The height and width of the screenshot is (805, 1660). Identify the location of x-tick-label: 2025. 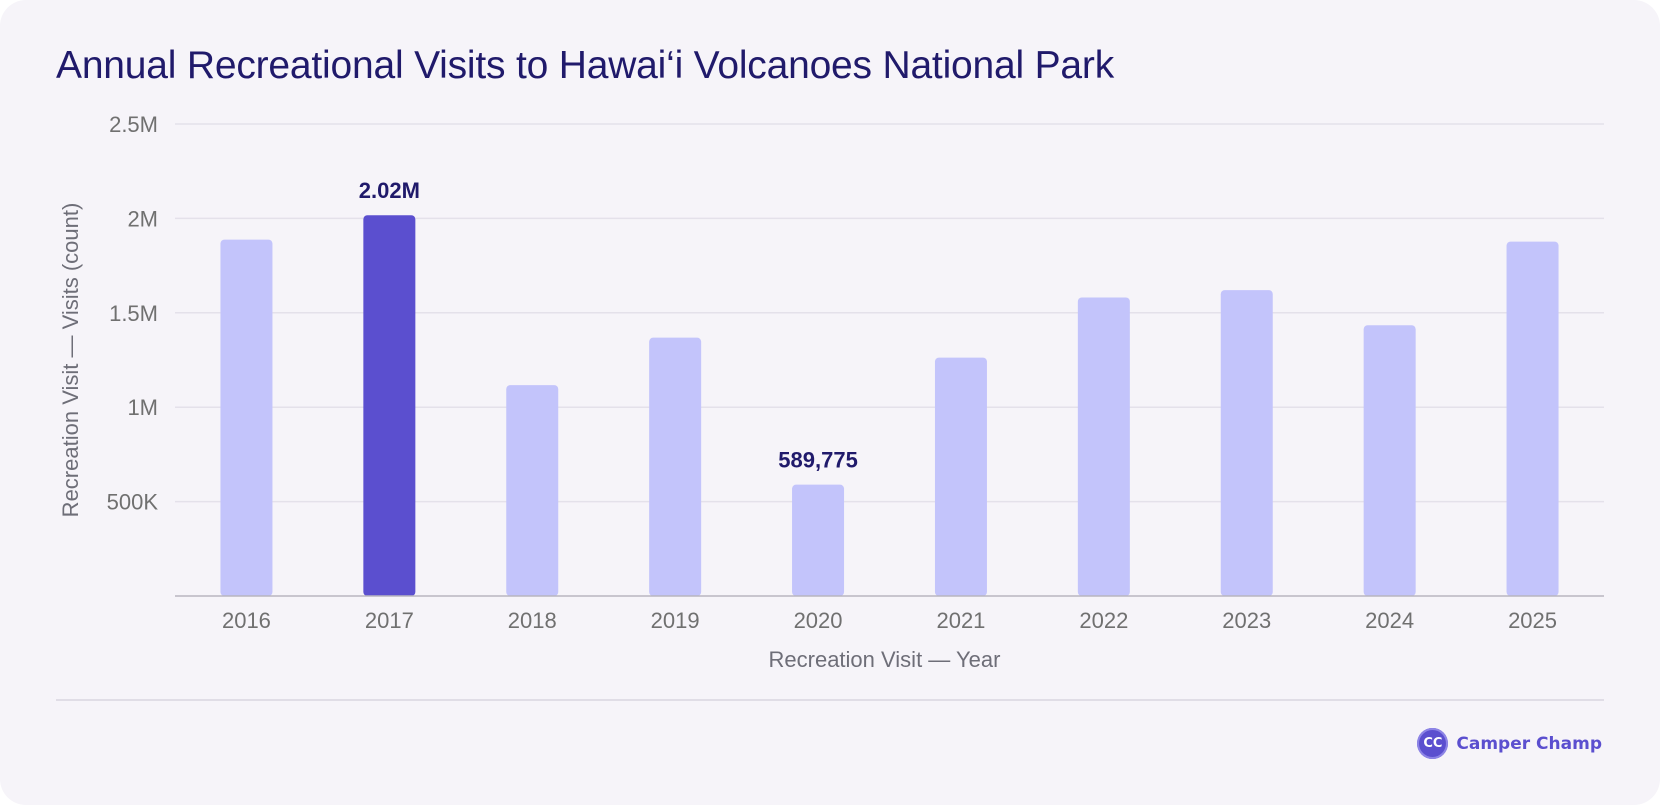
(1532, 620).